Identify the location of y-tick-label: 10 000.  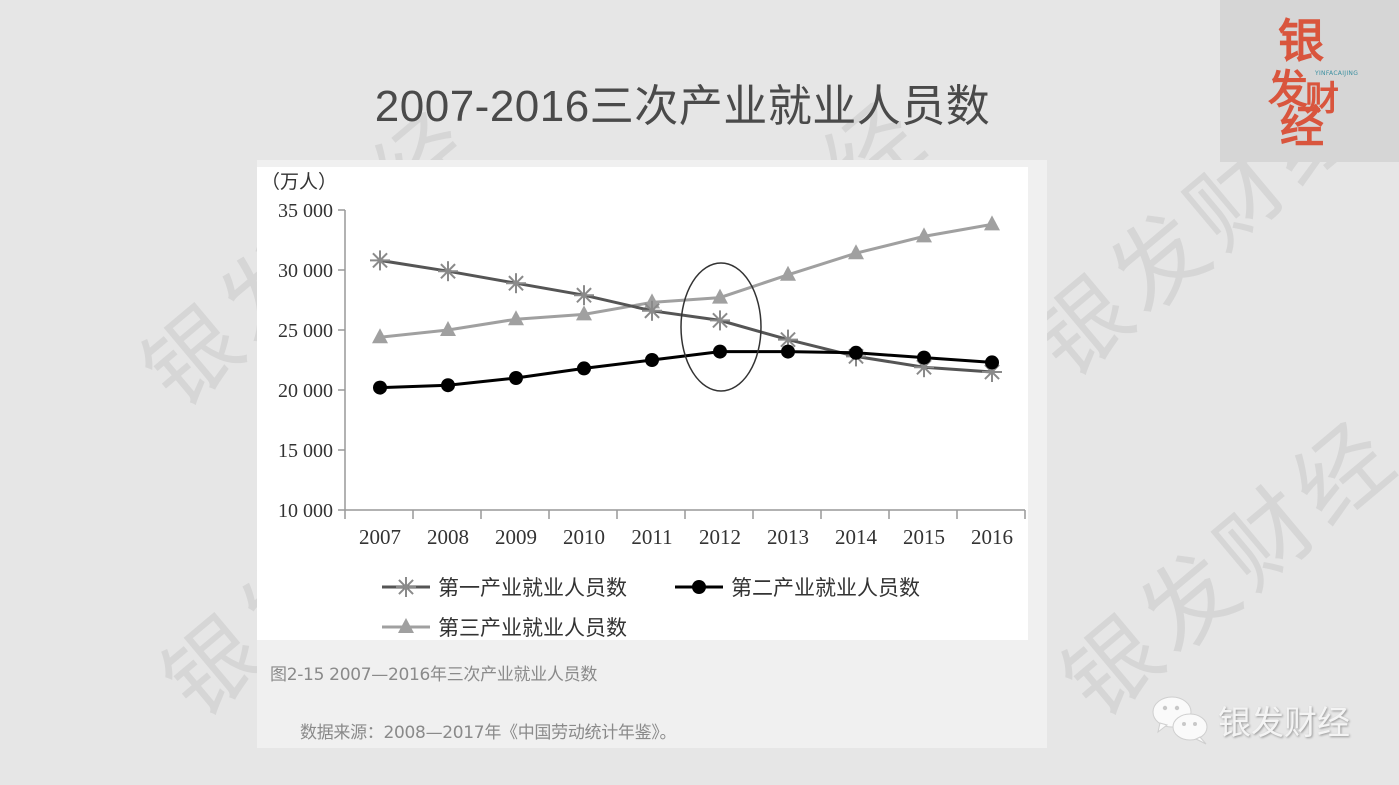
(305, 511).